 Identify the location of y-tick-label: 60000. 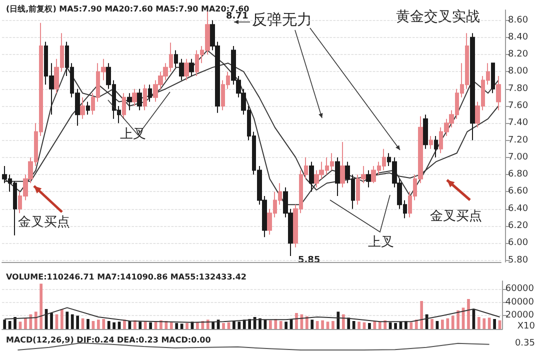
(519, 289).